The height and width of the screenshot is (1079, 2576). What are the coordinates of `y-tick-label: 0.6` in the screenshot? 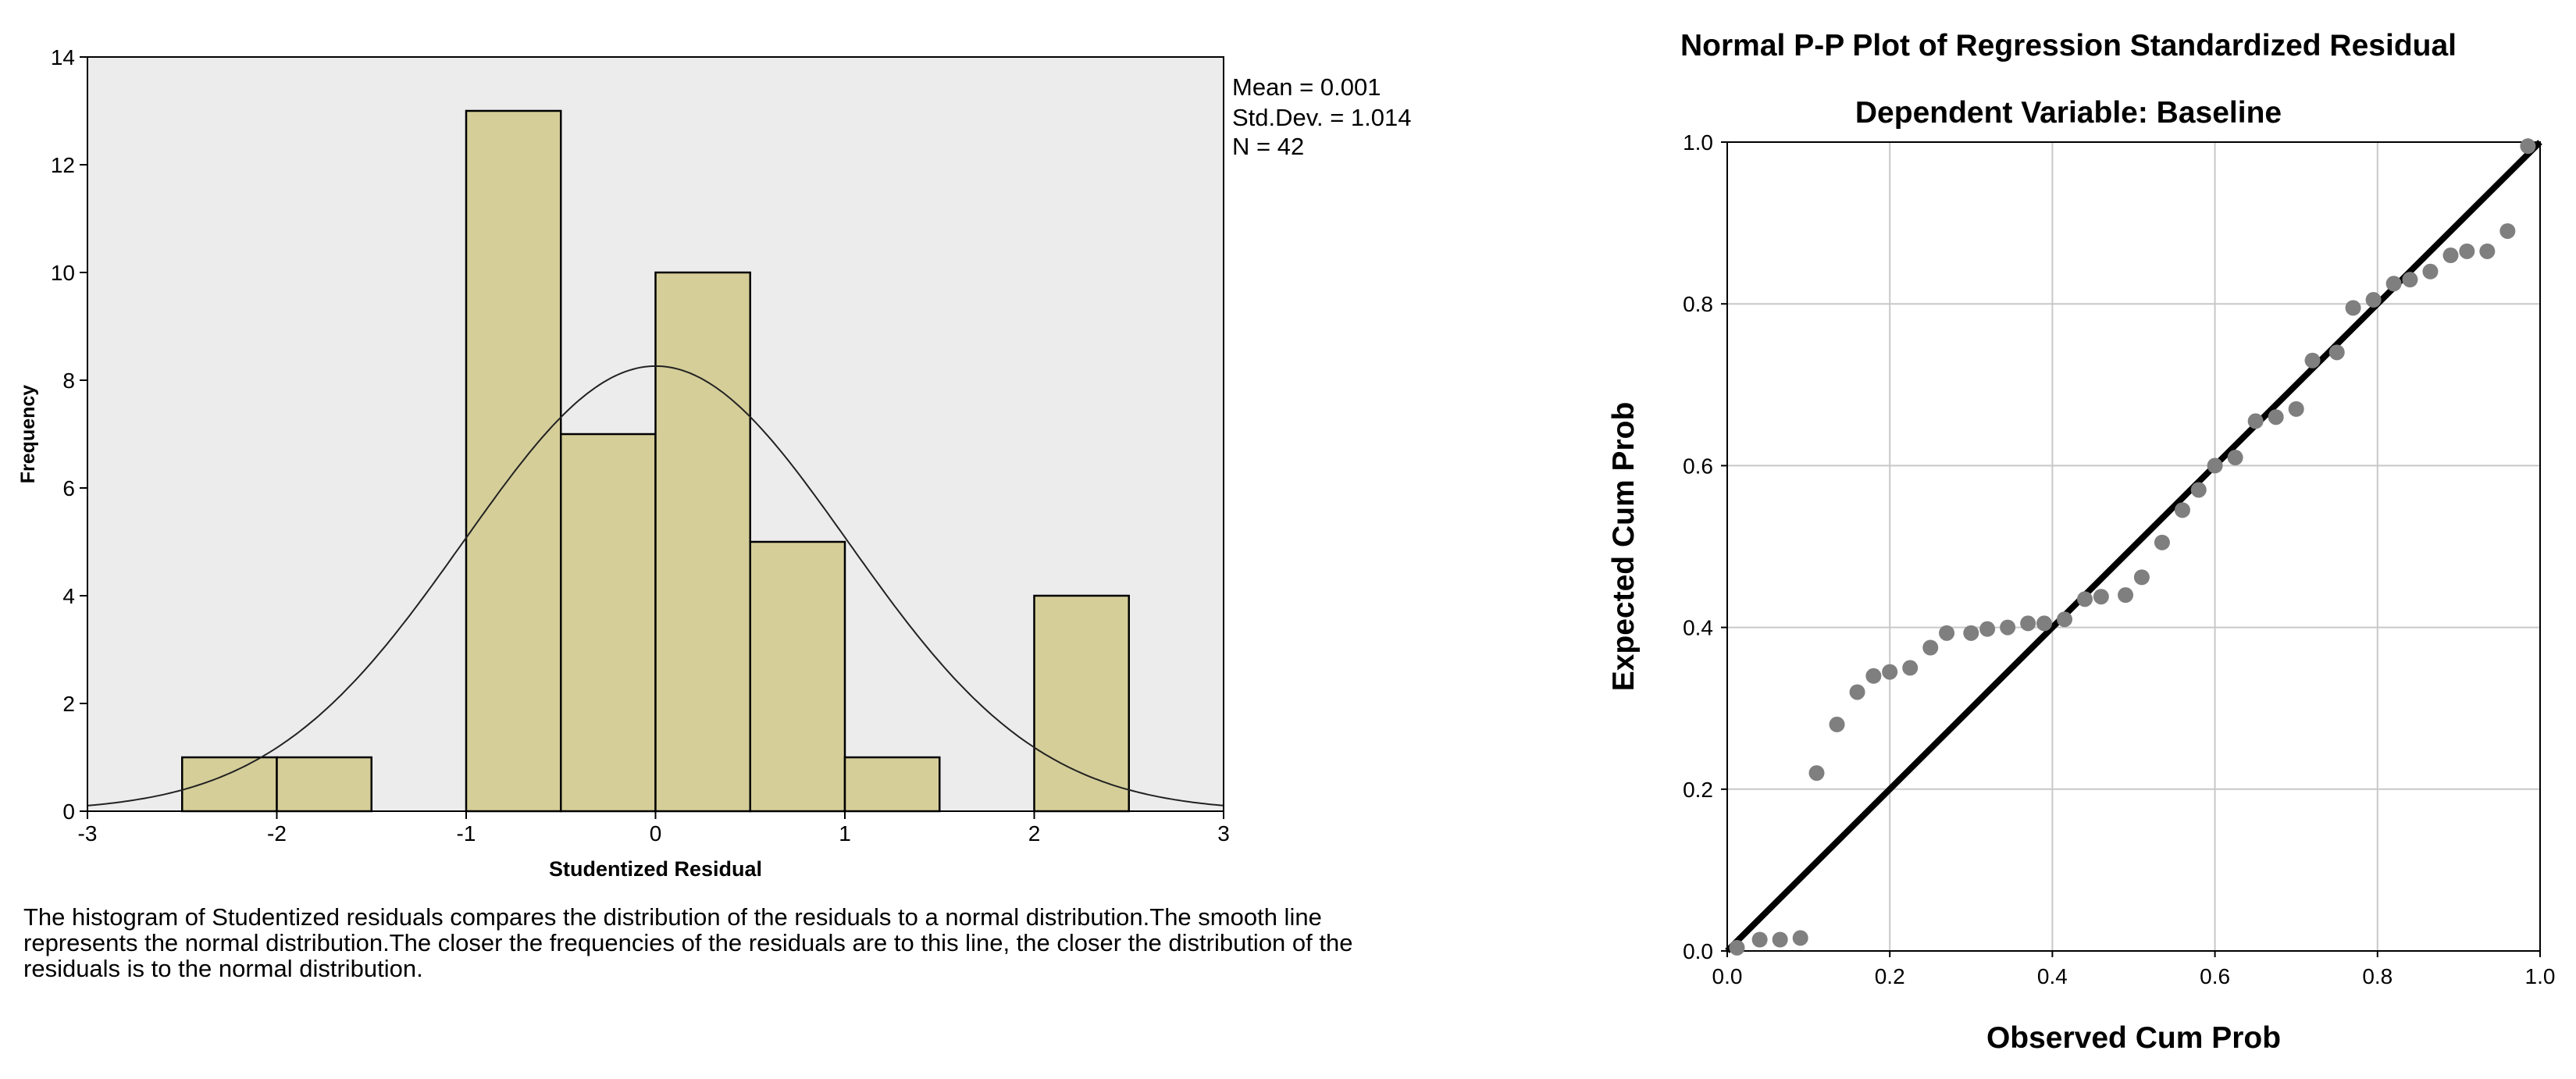 It's located at (1698, 466).